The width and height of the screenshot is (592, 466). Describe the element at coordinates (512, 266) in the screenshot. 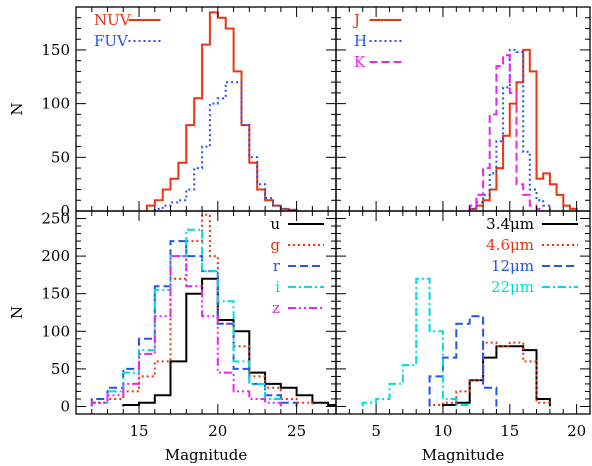

I see `legend-label: 12μm` at that location.